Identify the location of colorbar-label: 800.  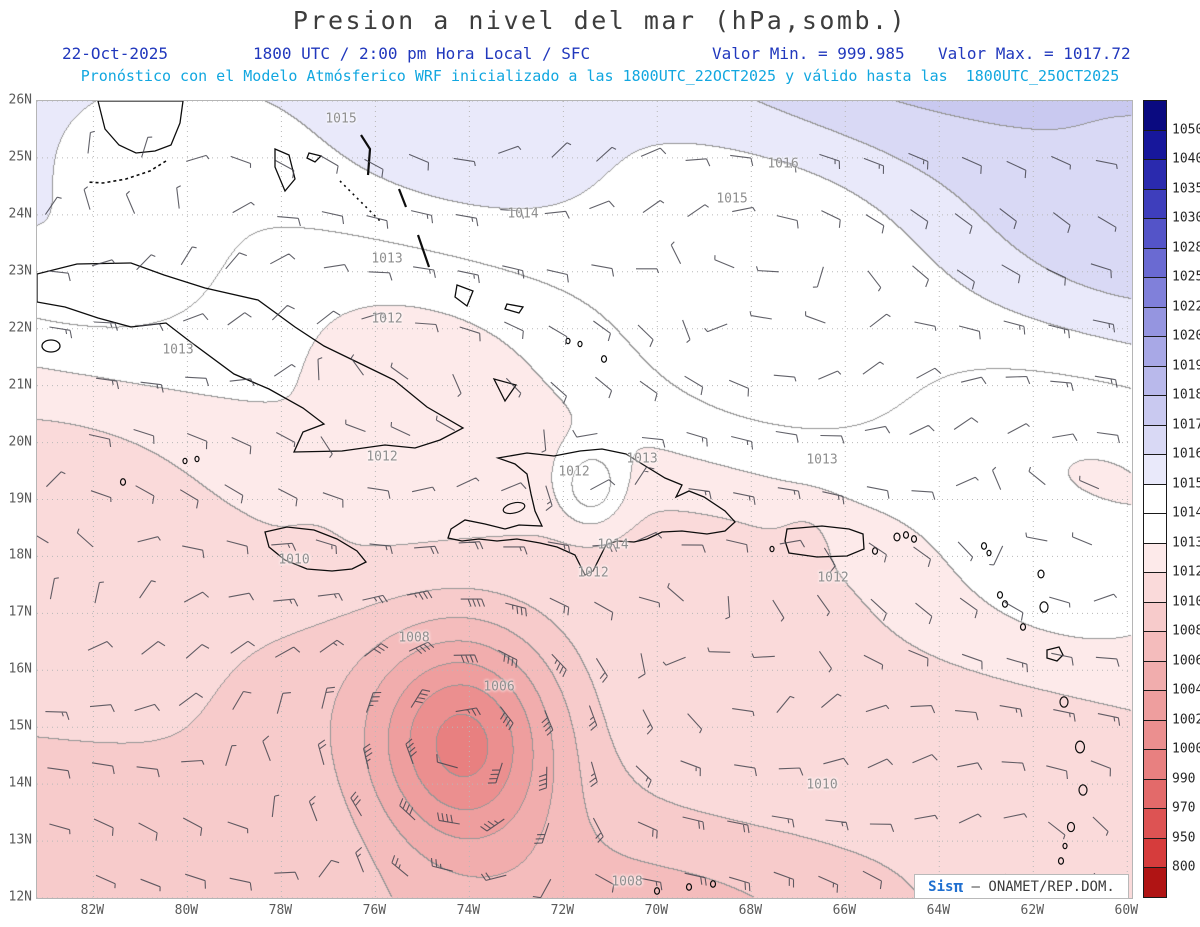
(1184, 867).